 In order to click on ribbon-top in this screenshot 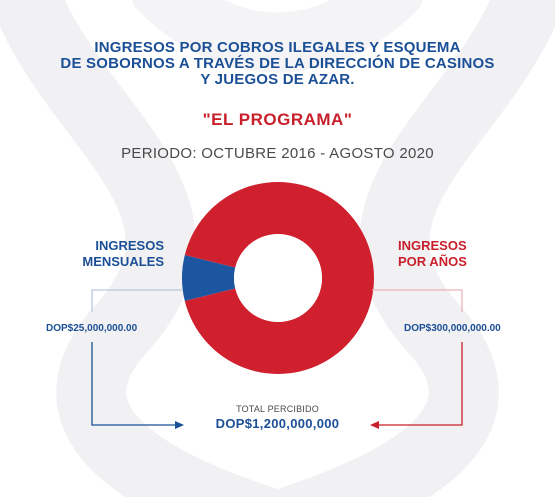, I will do `click(277, 36)`.